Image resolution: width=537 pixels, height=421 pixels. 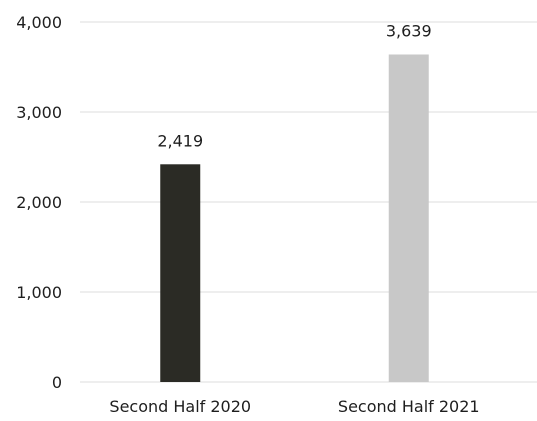 I want to click on y-tick-label: 4,000, so click(x=39, y=22).